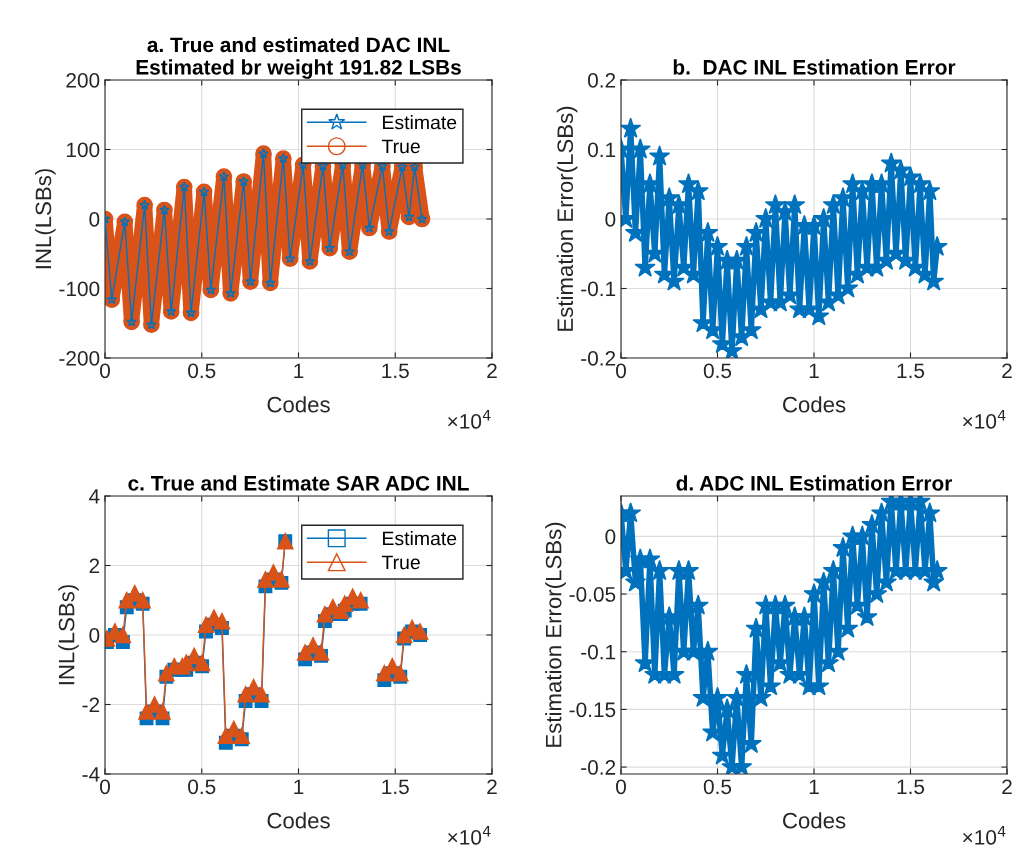  Describe the element at coordinates (814, 483) in the screenshot. I see `chart-title: d. ADC INL Estimation Error` at that location.